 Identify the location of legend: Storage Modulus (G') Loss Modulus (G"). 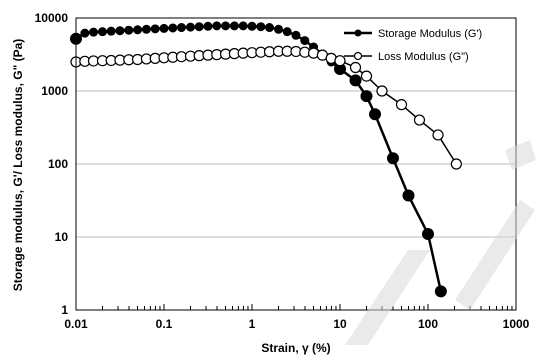
(413, 45).